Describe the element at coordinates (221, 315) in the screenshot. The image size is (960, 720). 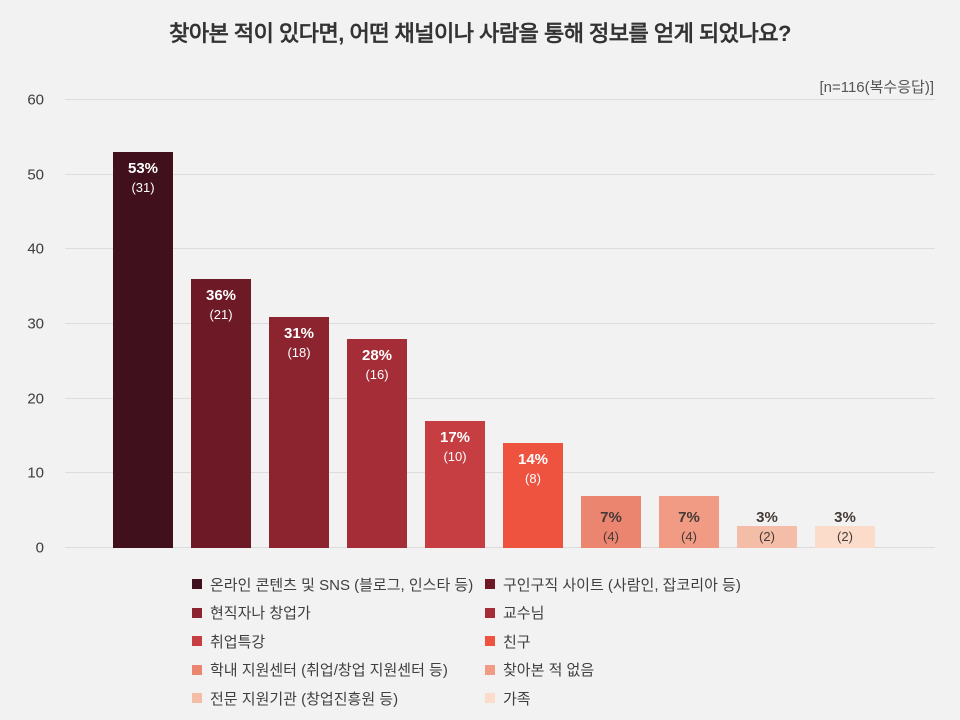
I see `bar-count-label: (21)` at that location.